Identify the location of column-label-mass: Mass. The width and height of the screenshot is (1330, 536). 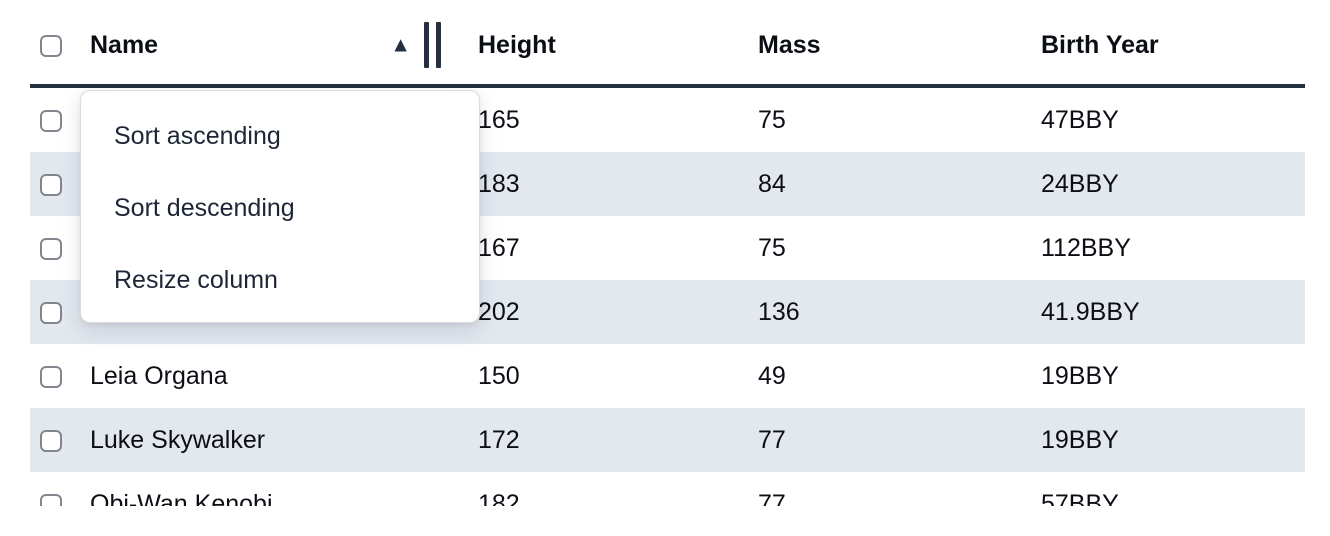
(789, 44).